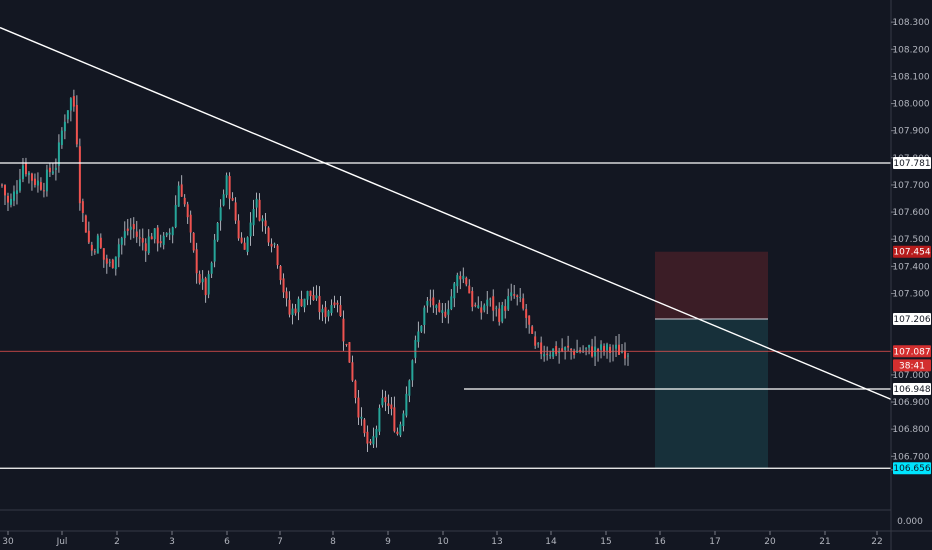  What do you see at coordinates (911, 320) in the screenshot?
I see `price-tag-label: 107.206` at bounding box center [911, 320].